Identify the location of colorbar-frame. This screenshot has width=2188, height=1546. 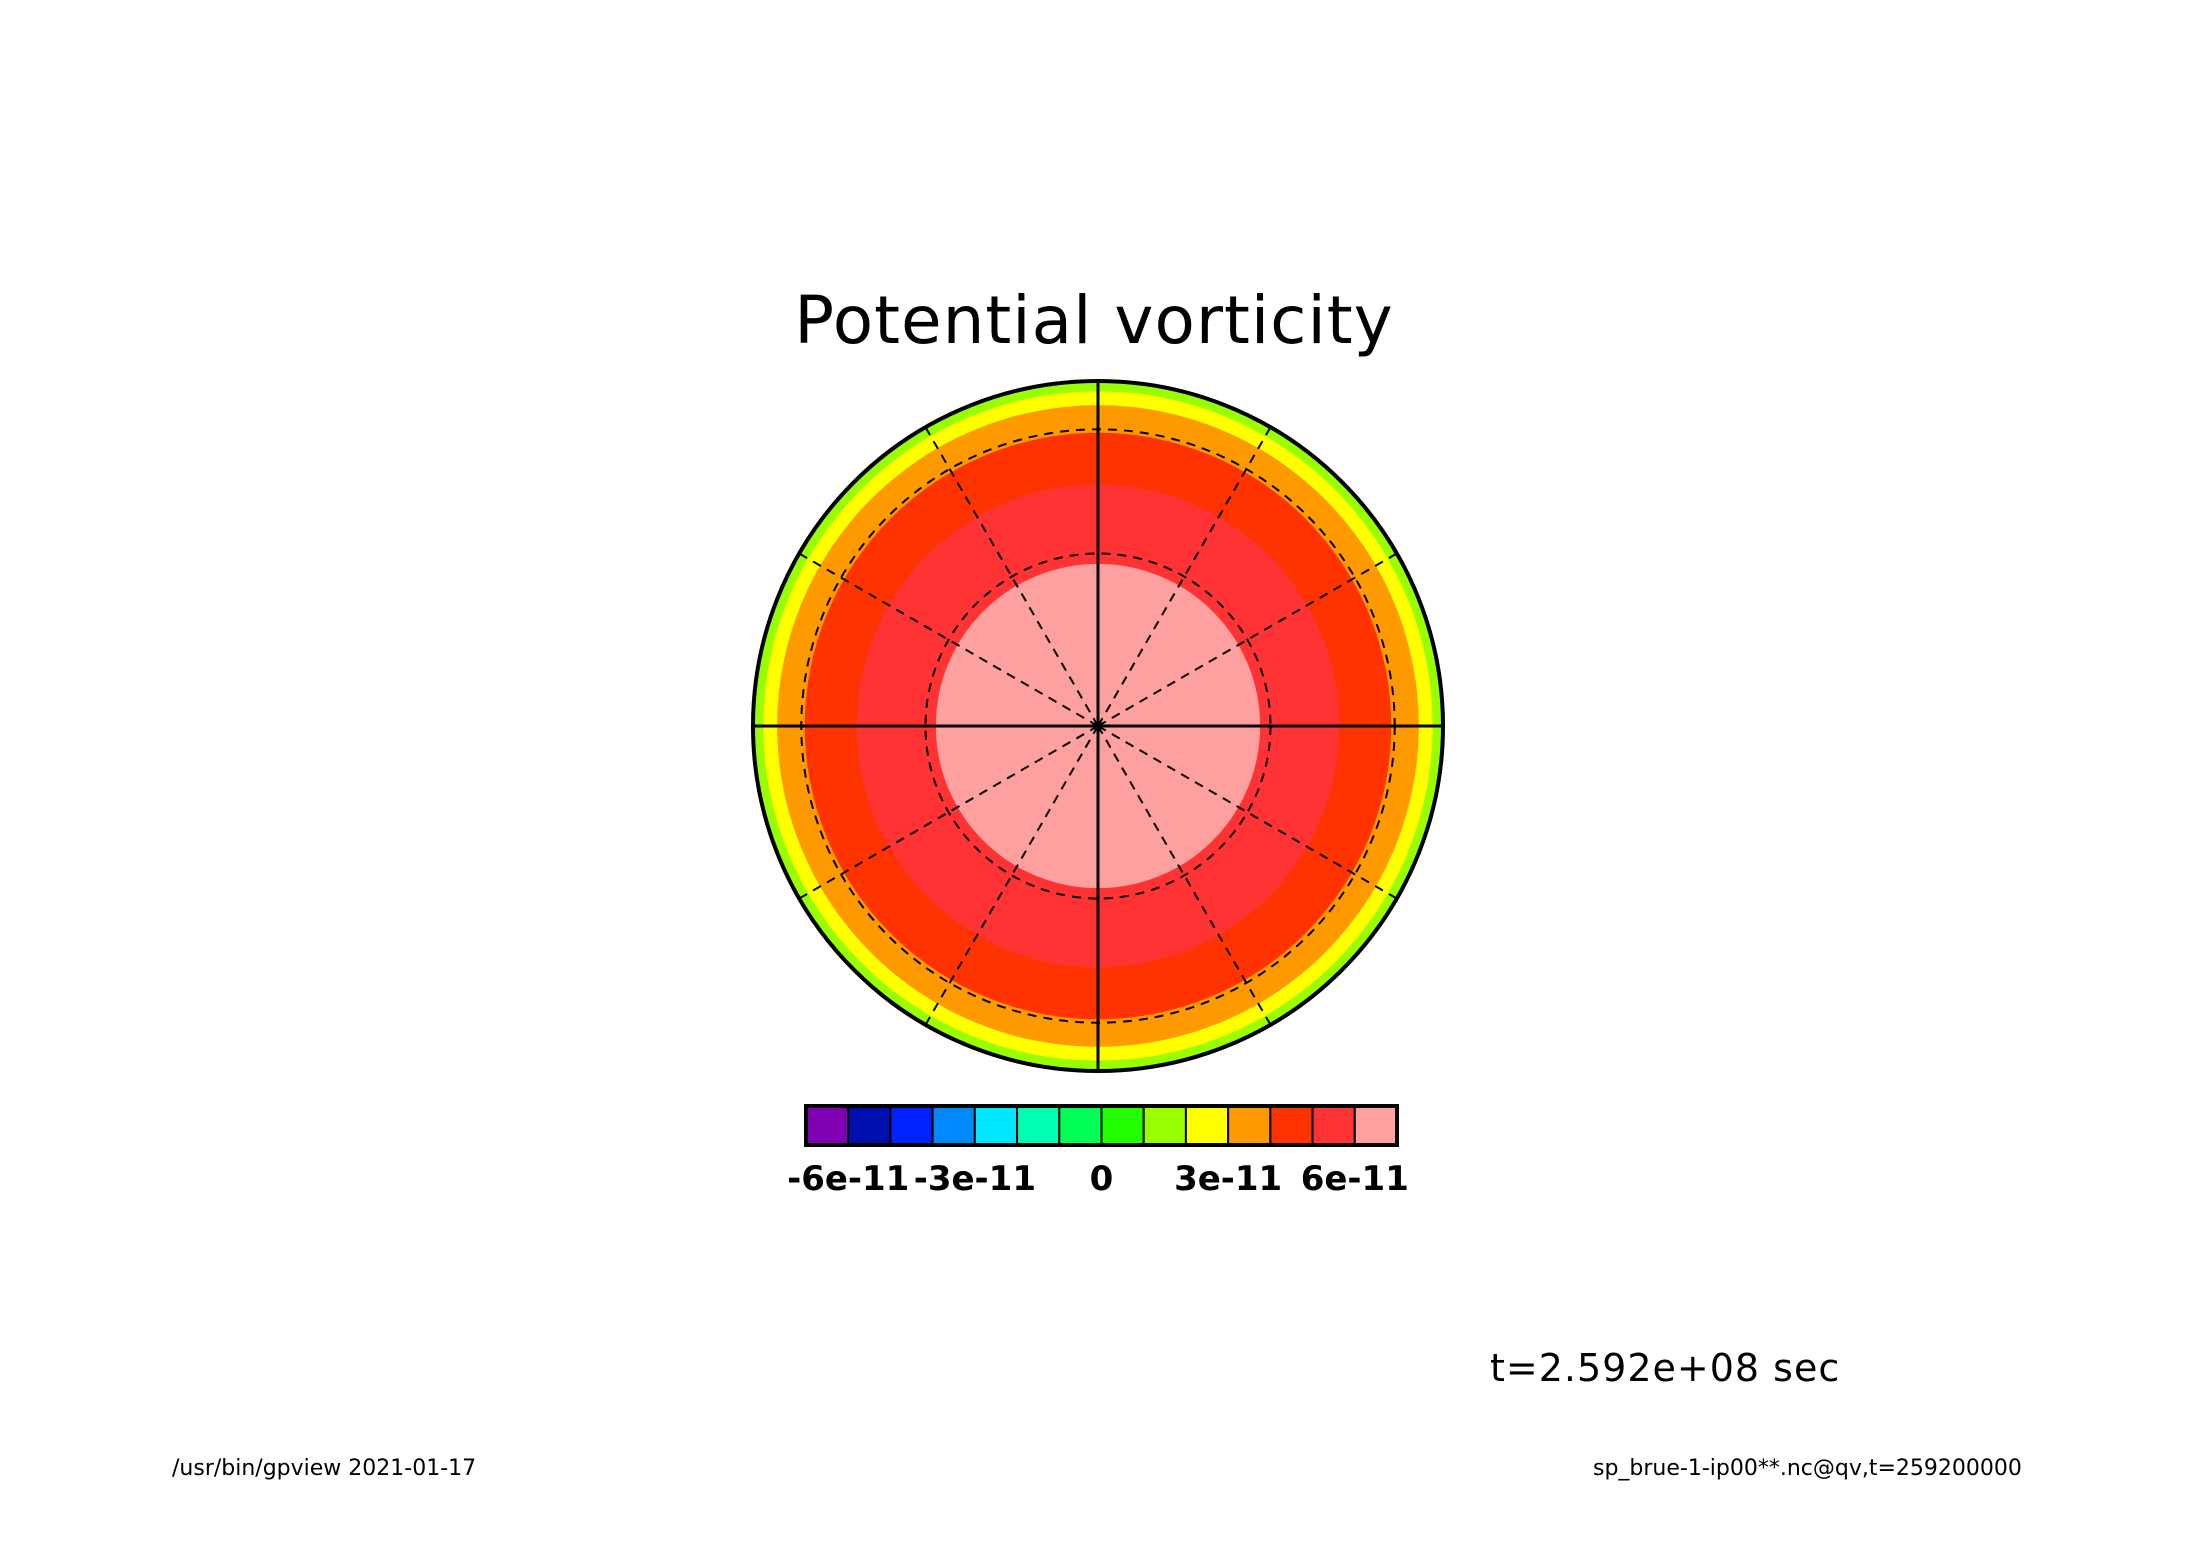
(1101, 1125).